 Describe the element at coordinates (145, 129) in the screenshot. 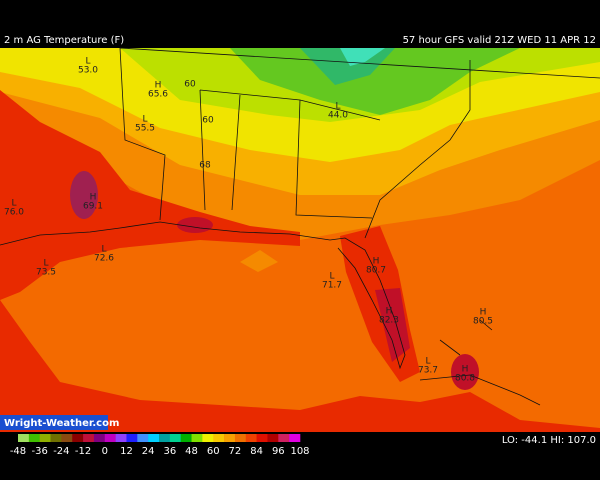

I see `temperature-label: 55.5` at that location.